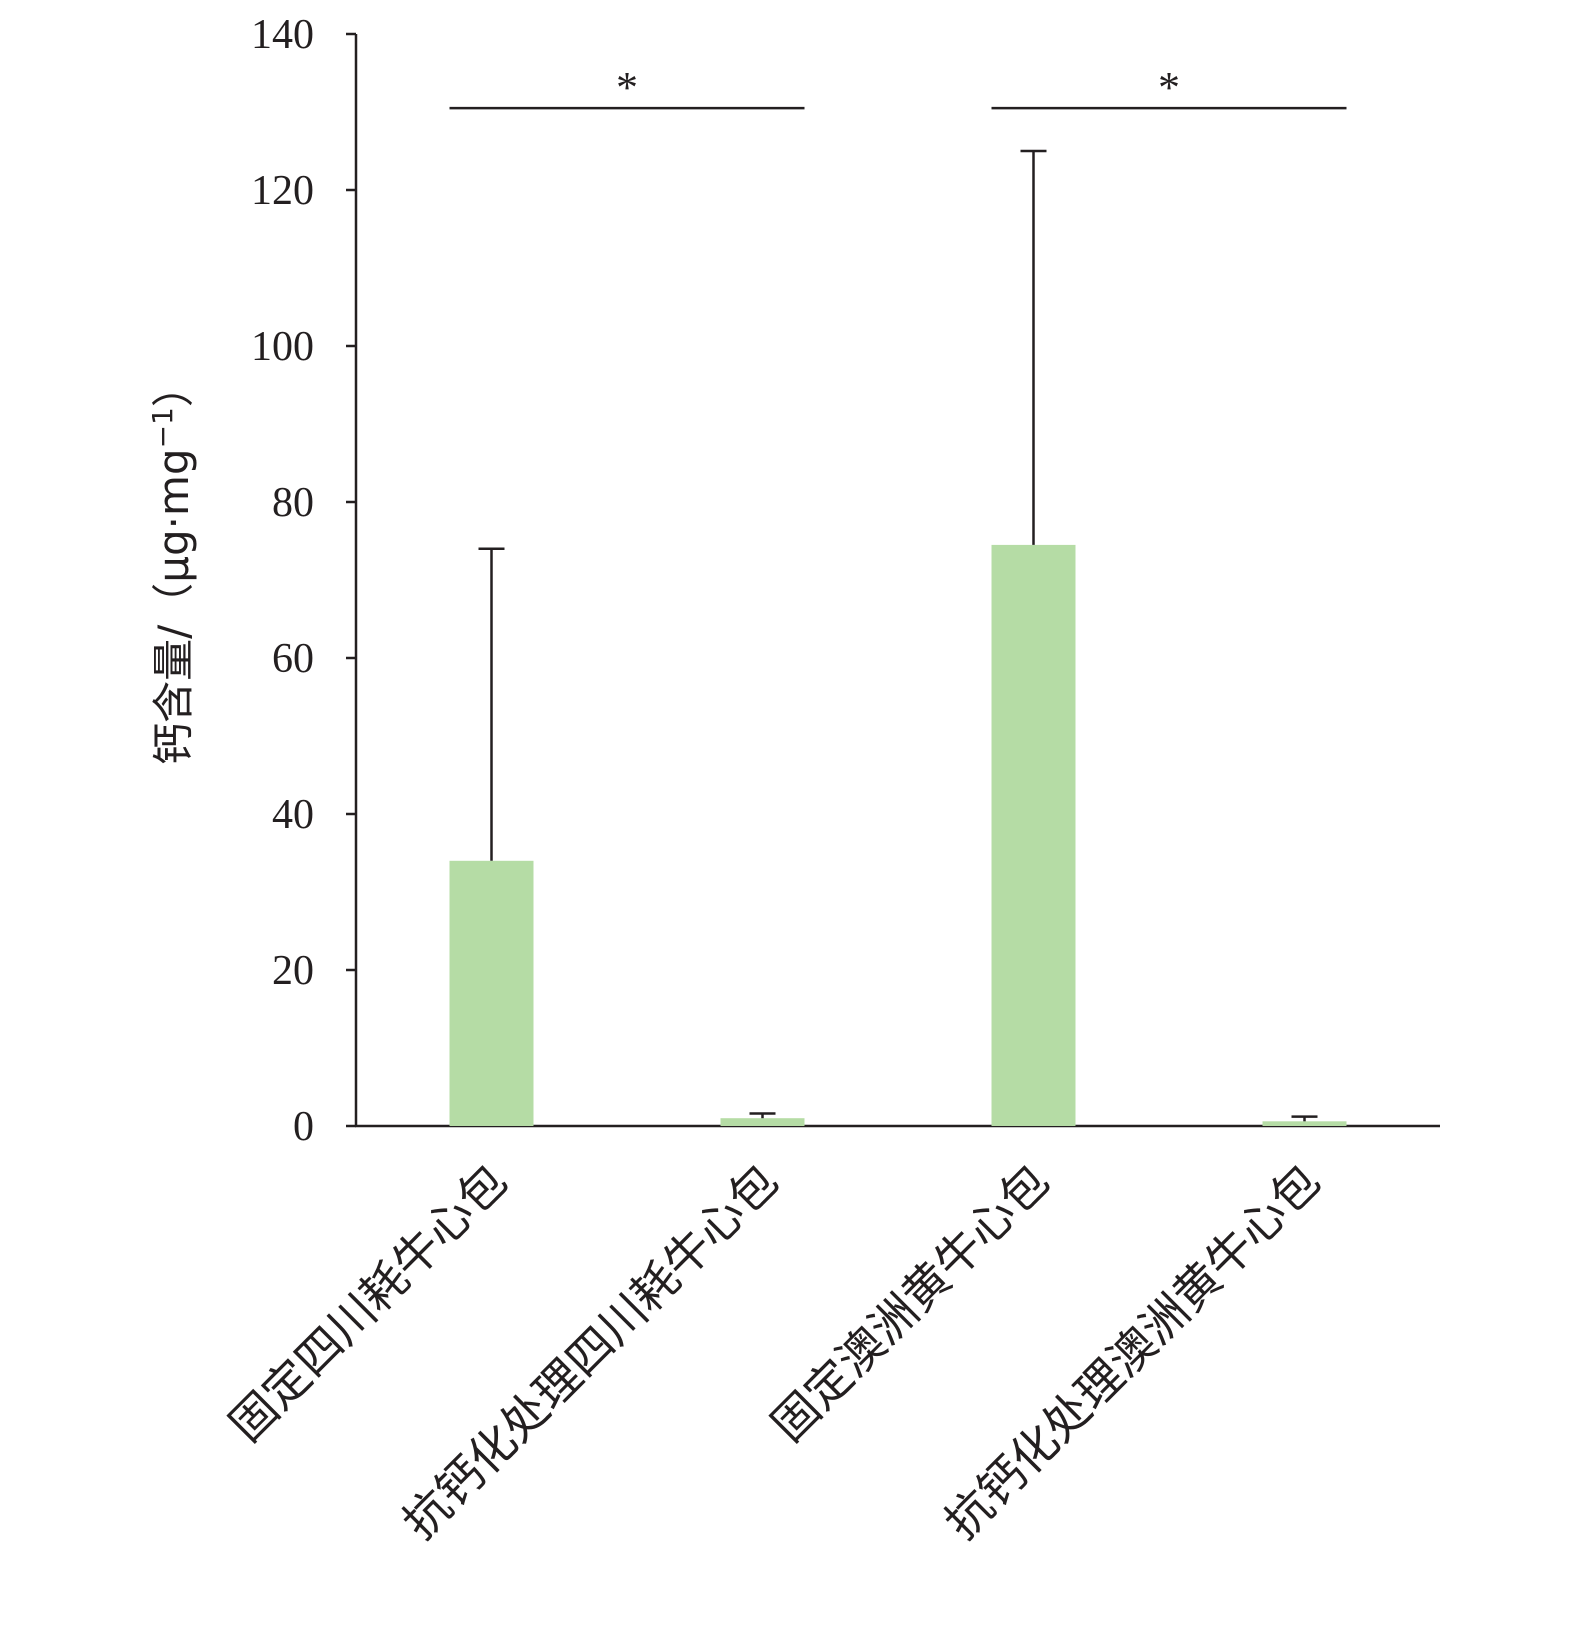 This screenshot has height=1648, width=1575. What do you see at coordinates (303, 1127) in the screenshot?
I see `y-tick-label: 0` at bounding box center [303, 1127].